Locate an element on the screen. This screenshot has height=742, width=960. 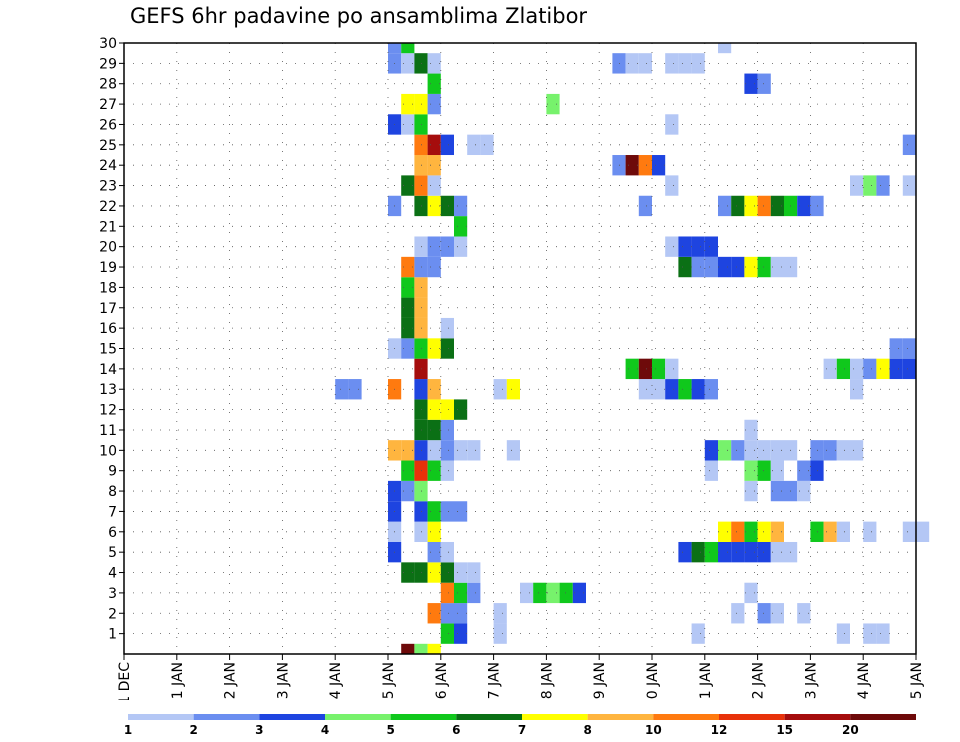
x-tick-label: 10 JAN is located at coordinates (653, 681).